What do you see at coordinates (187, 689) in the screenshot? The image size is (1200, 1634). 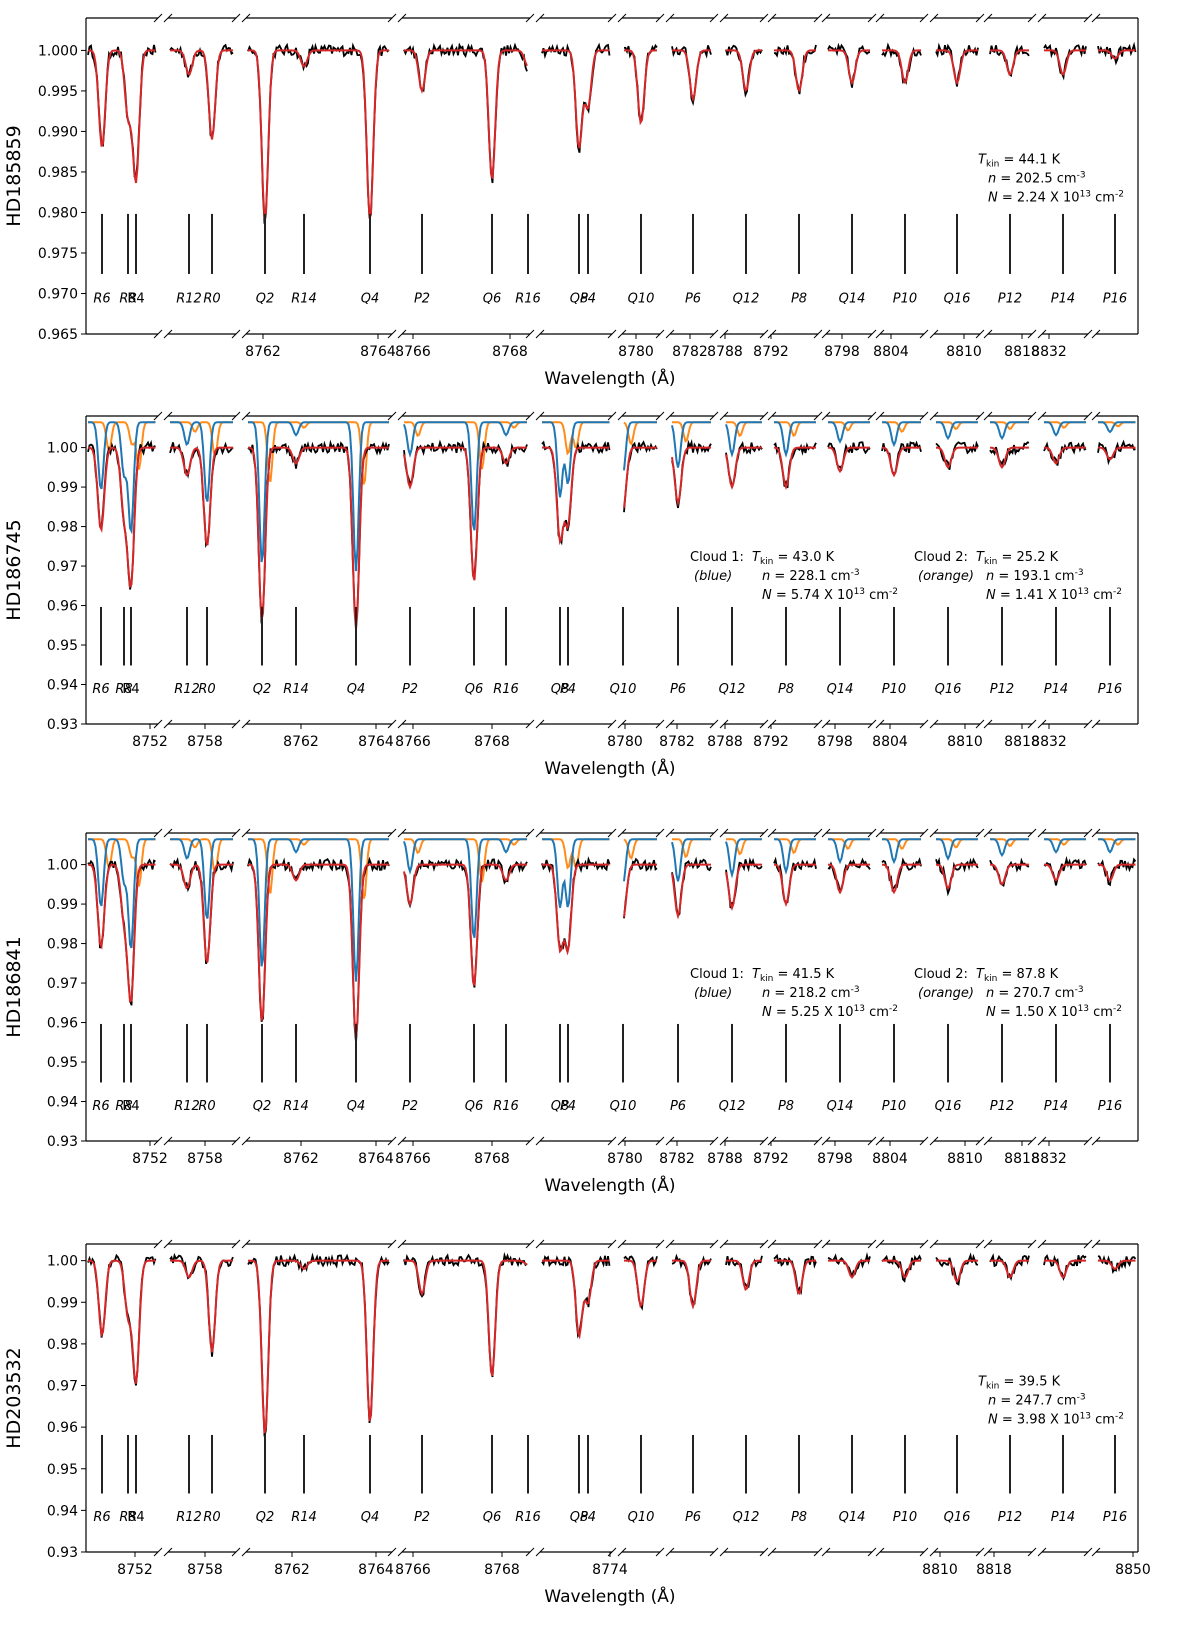 I see `line-label-r12: R12` at bounding box center [187, 689].